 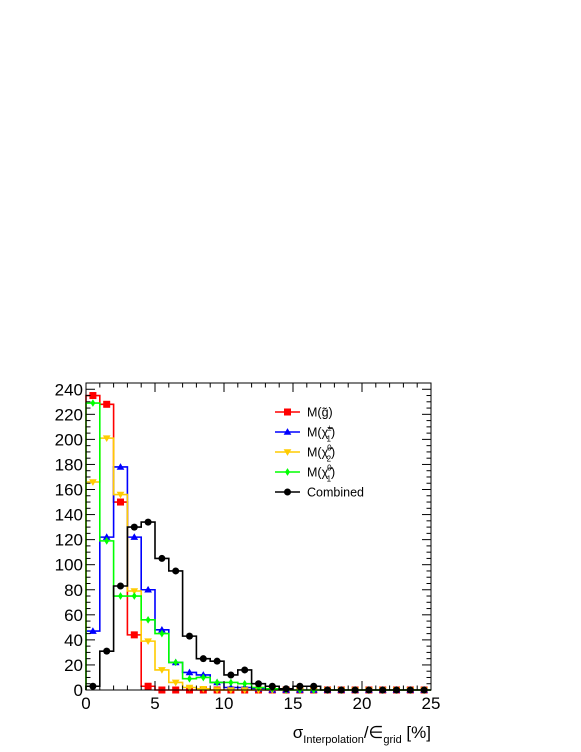 What do you see at coordinates (362, 734) in the screenshot?
I see `x-axis-title: σInterpolation/∈grid [%]` at bounding box center [362, 734].